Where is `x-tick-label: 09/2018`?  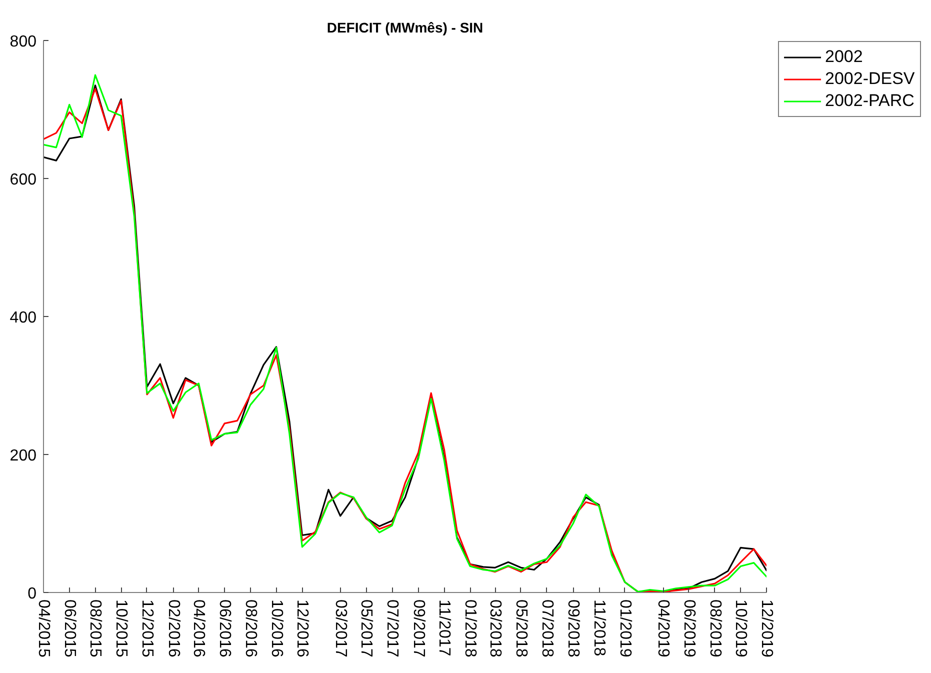
x-tick-label: 09/2018 is located at coordinates (573, 629).